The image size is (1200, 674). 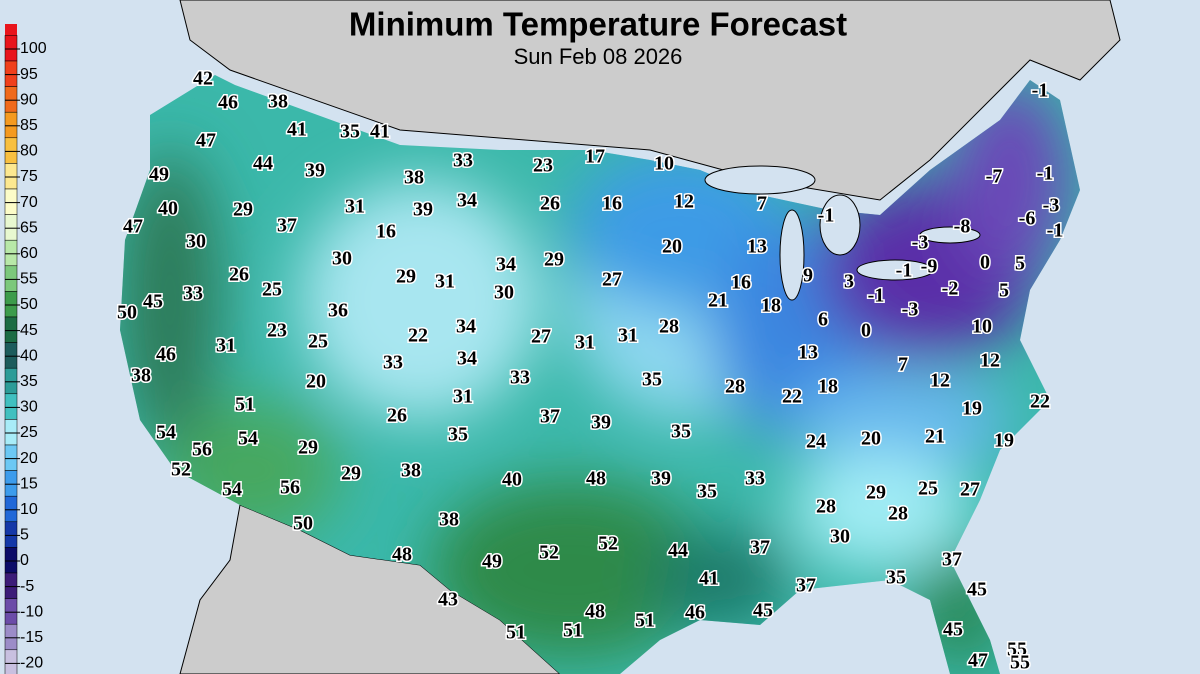 I want to click on temperature-label: 34, so click(x=467, y=359).